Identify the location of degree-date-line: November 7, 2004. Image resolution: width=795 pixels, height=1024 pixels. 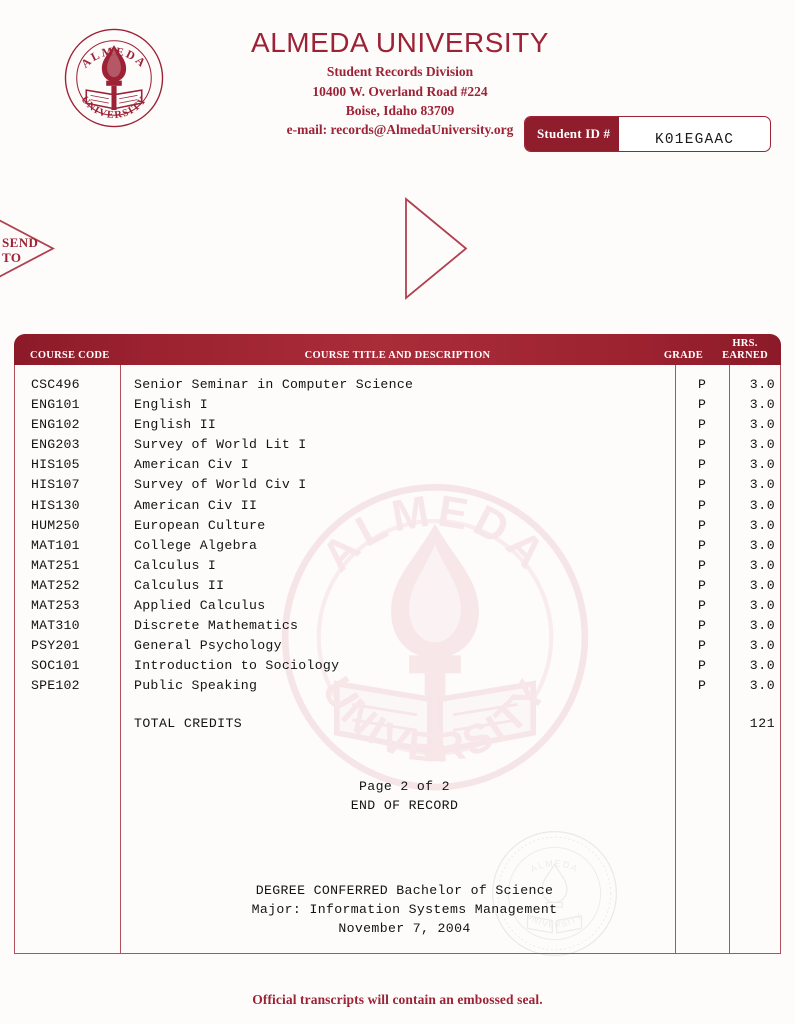
(404, 928).